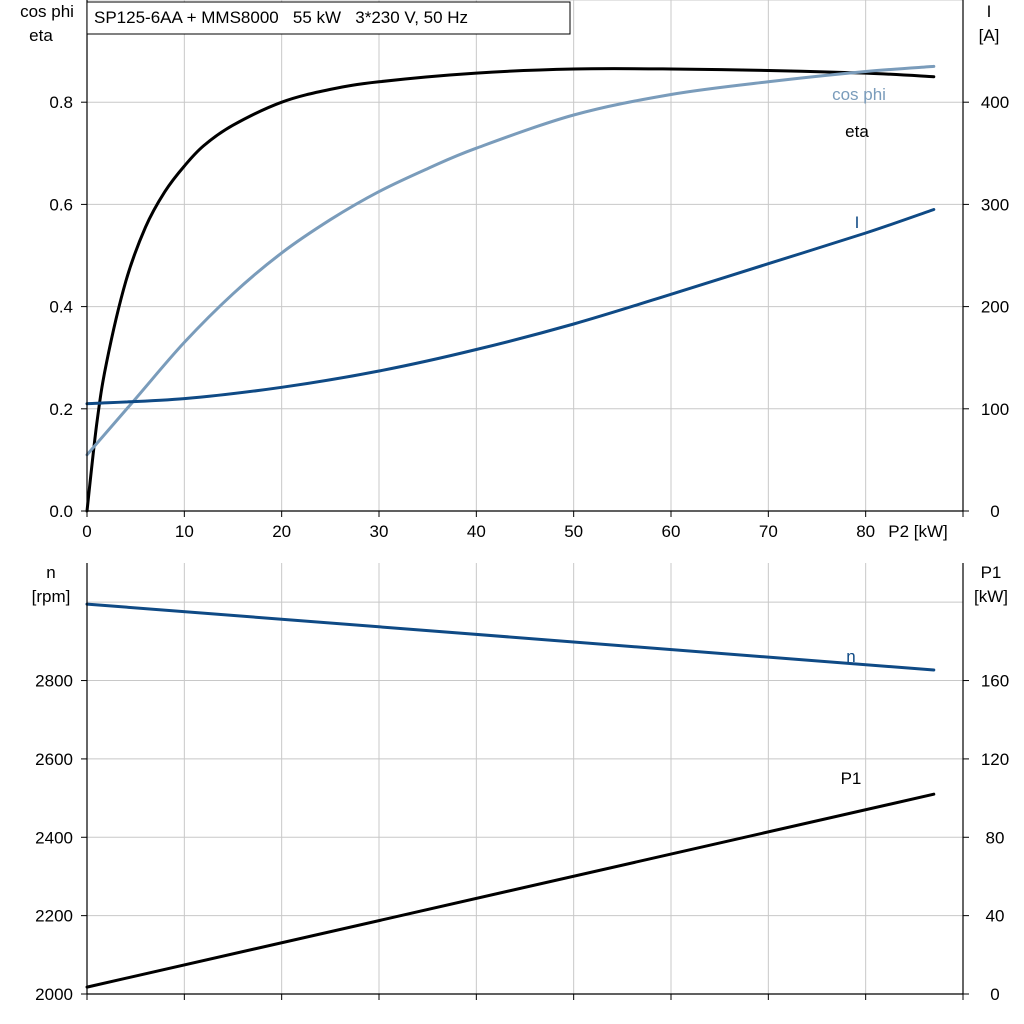 This screenshot has height=1024, width=1024. Describe the element at coordinates (47, 11) in the screenshot. I see `y-left-axis-label: cos phi` at that location.